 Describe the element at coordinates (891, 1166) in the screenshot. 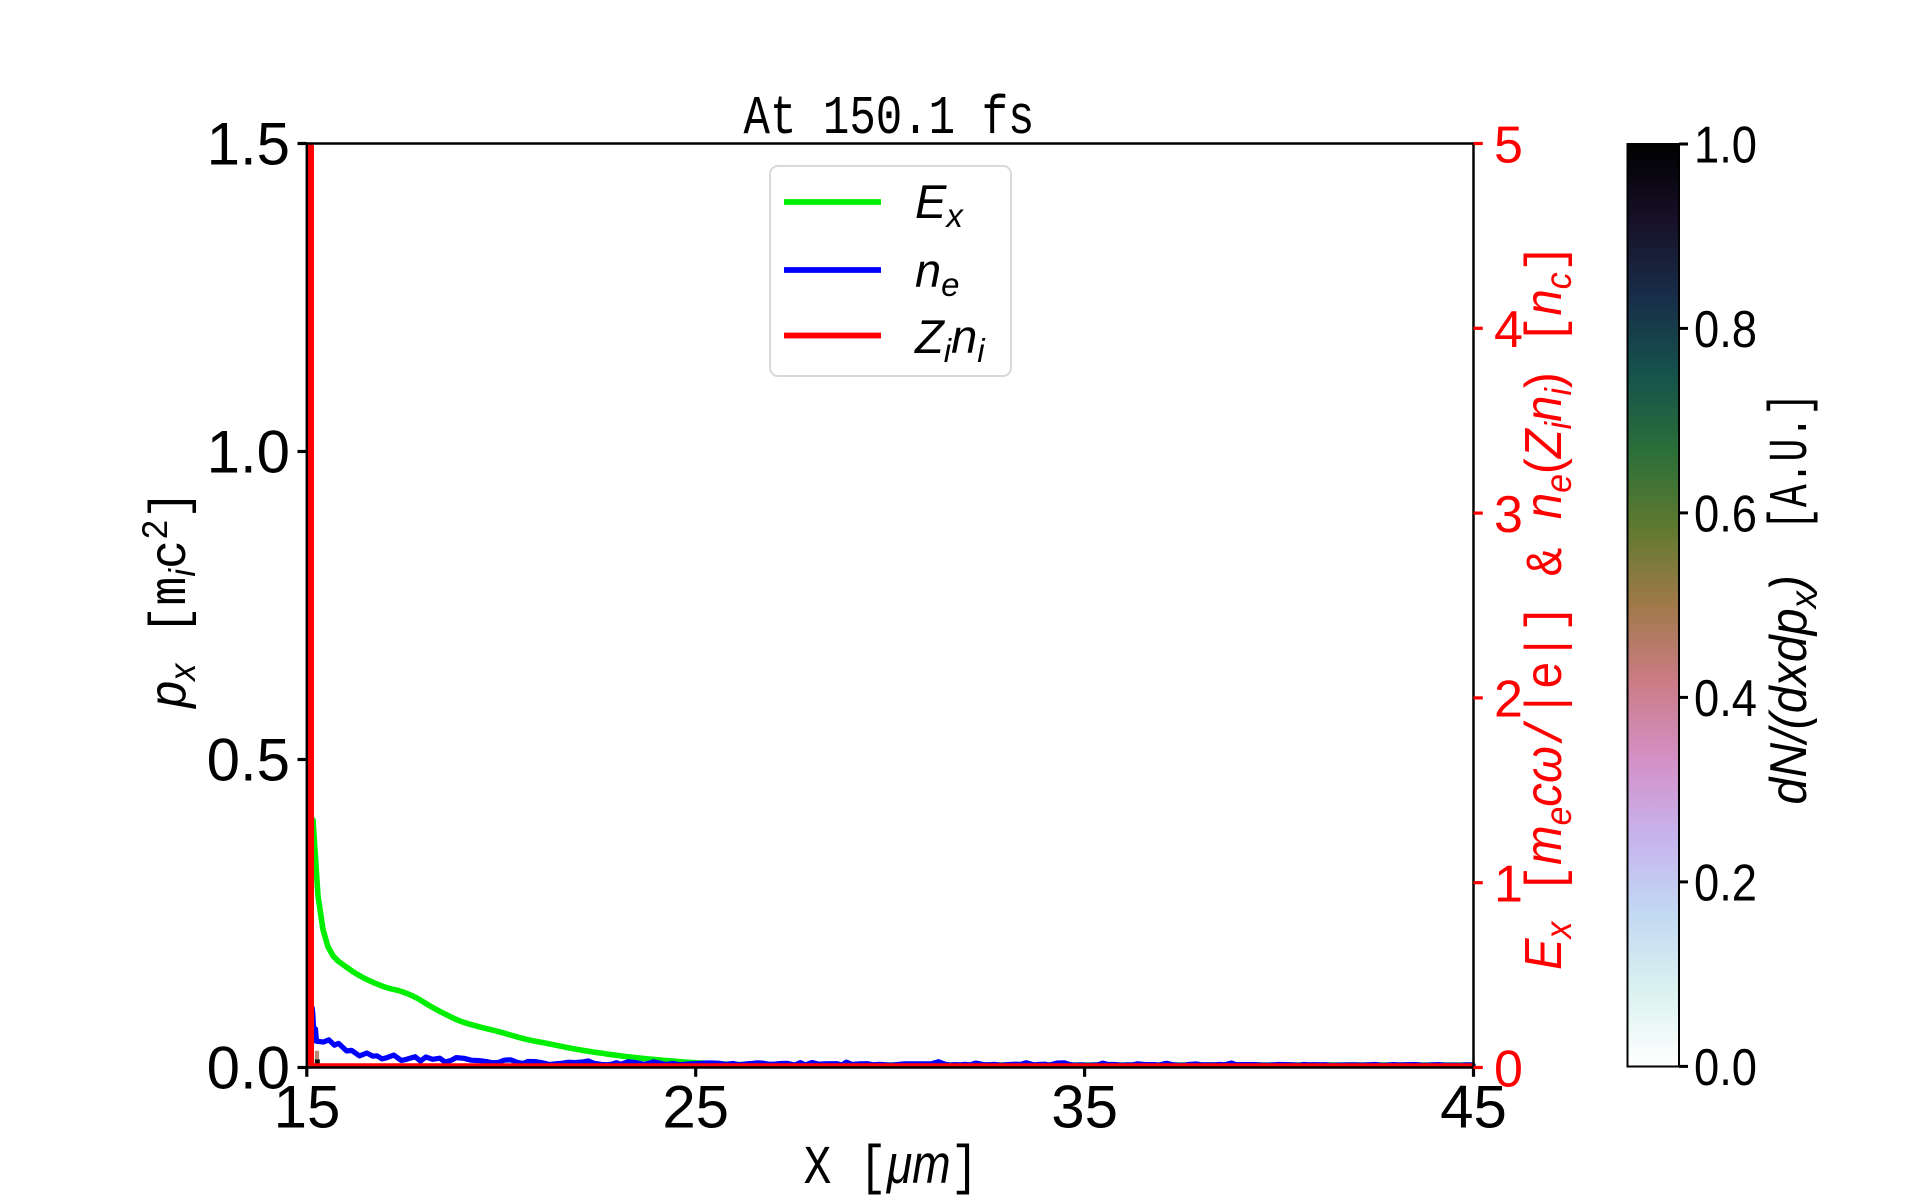

I see `svg-text: X [μm]` at that location.